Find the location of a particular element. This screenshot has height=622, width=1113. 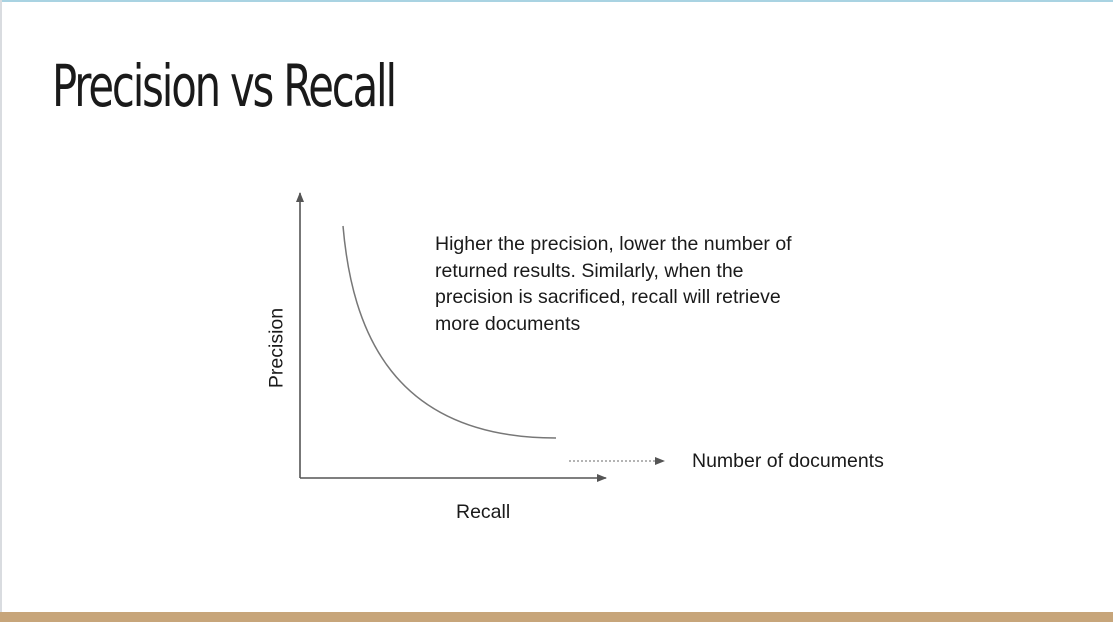

y-axis-label: Precision is located at coordinates (276, 348).